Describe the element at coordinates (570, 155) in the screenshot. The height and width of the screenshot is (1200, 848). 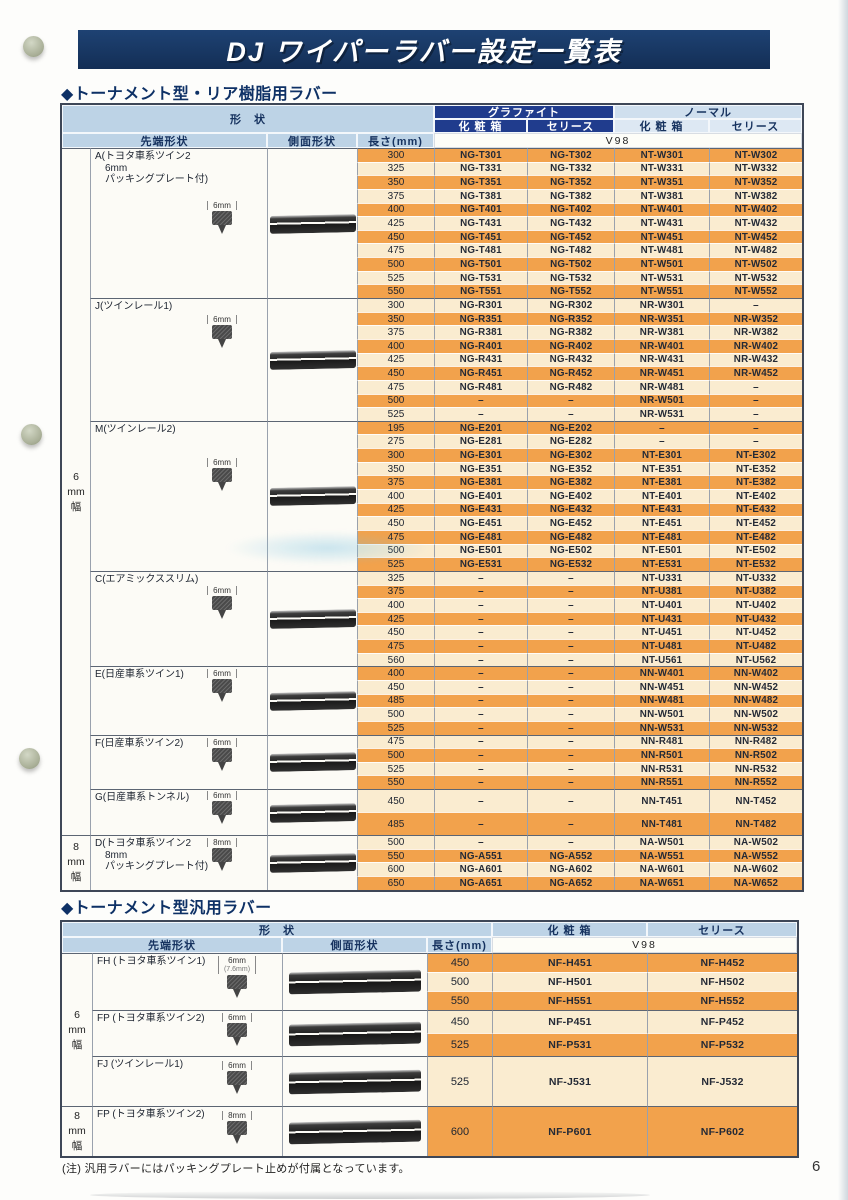
I see `part-code-cell: NG-T302` at that location.